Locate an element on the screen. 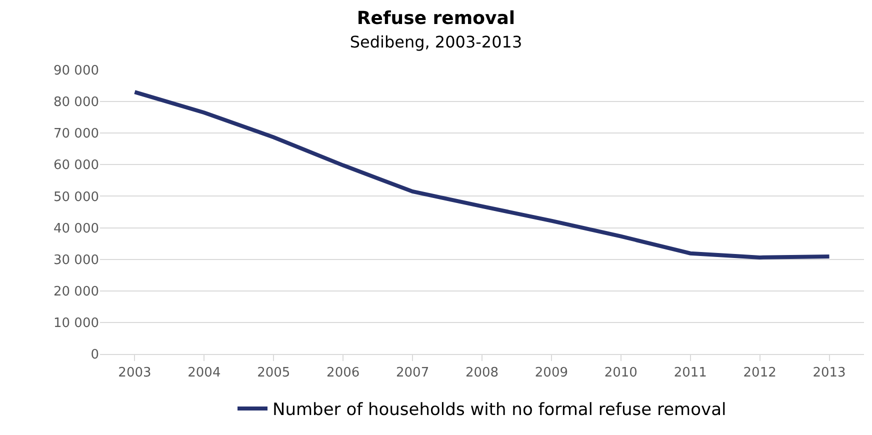 This screenshot has width=872, height=435. y-tick-label: 40 000 is located at coordinates (76, 228).